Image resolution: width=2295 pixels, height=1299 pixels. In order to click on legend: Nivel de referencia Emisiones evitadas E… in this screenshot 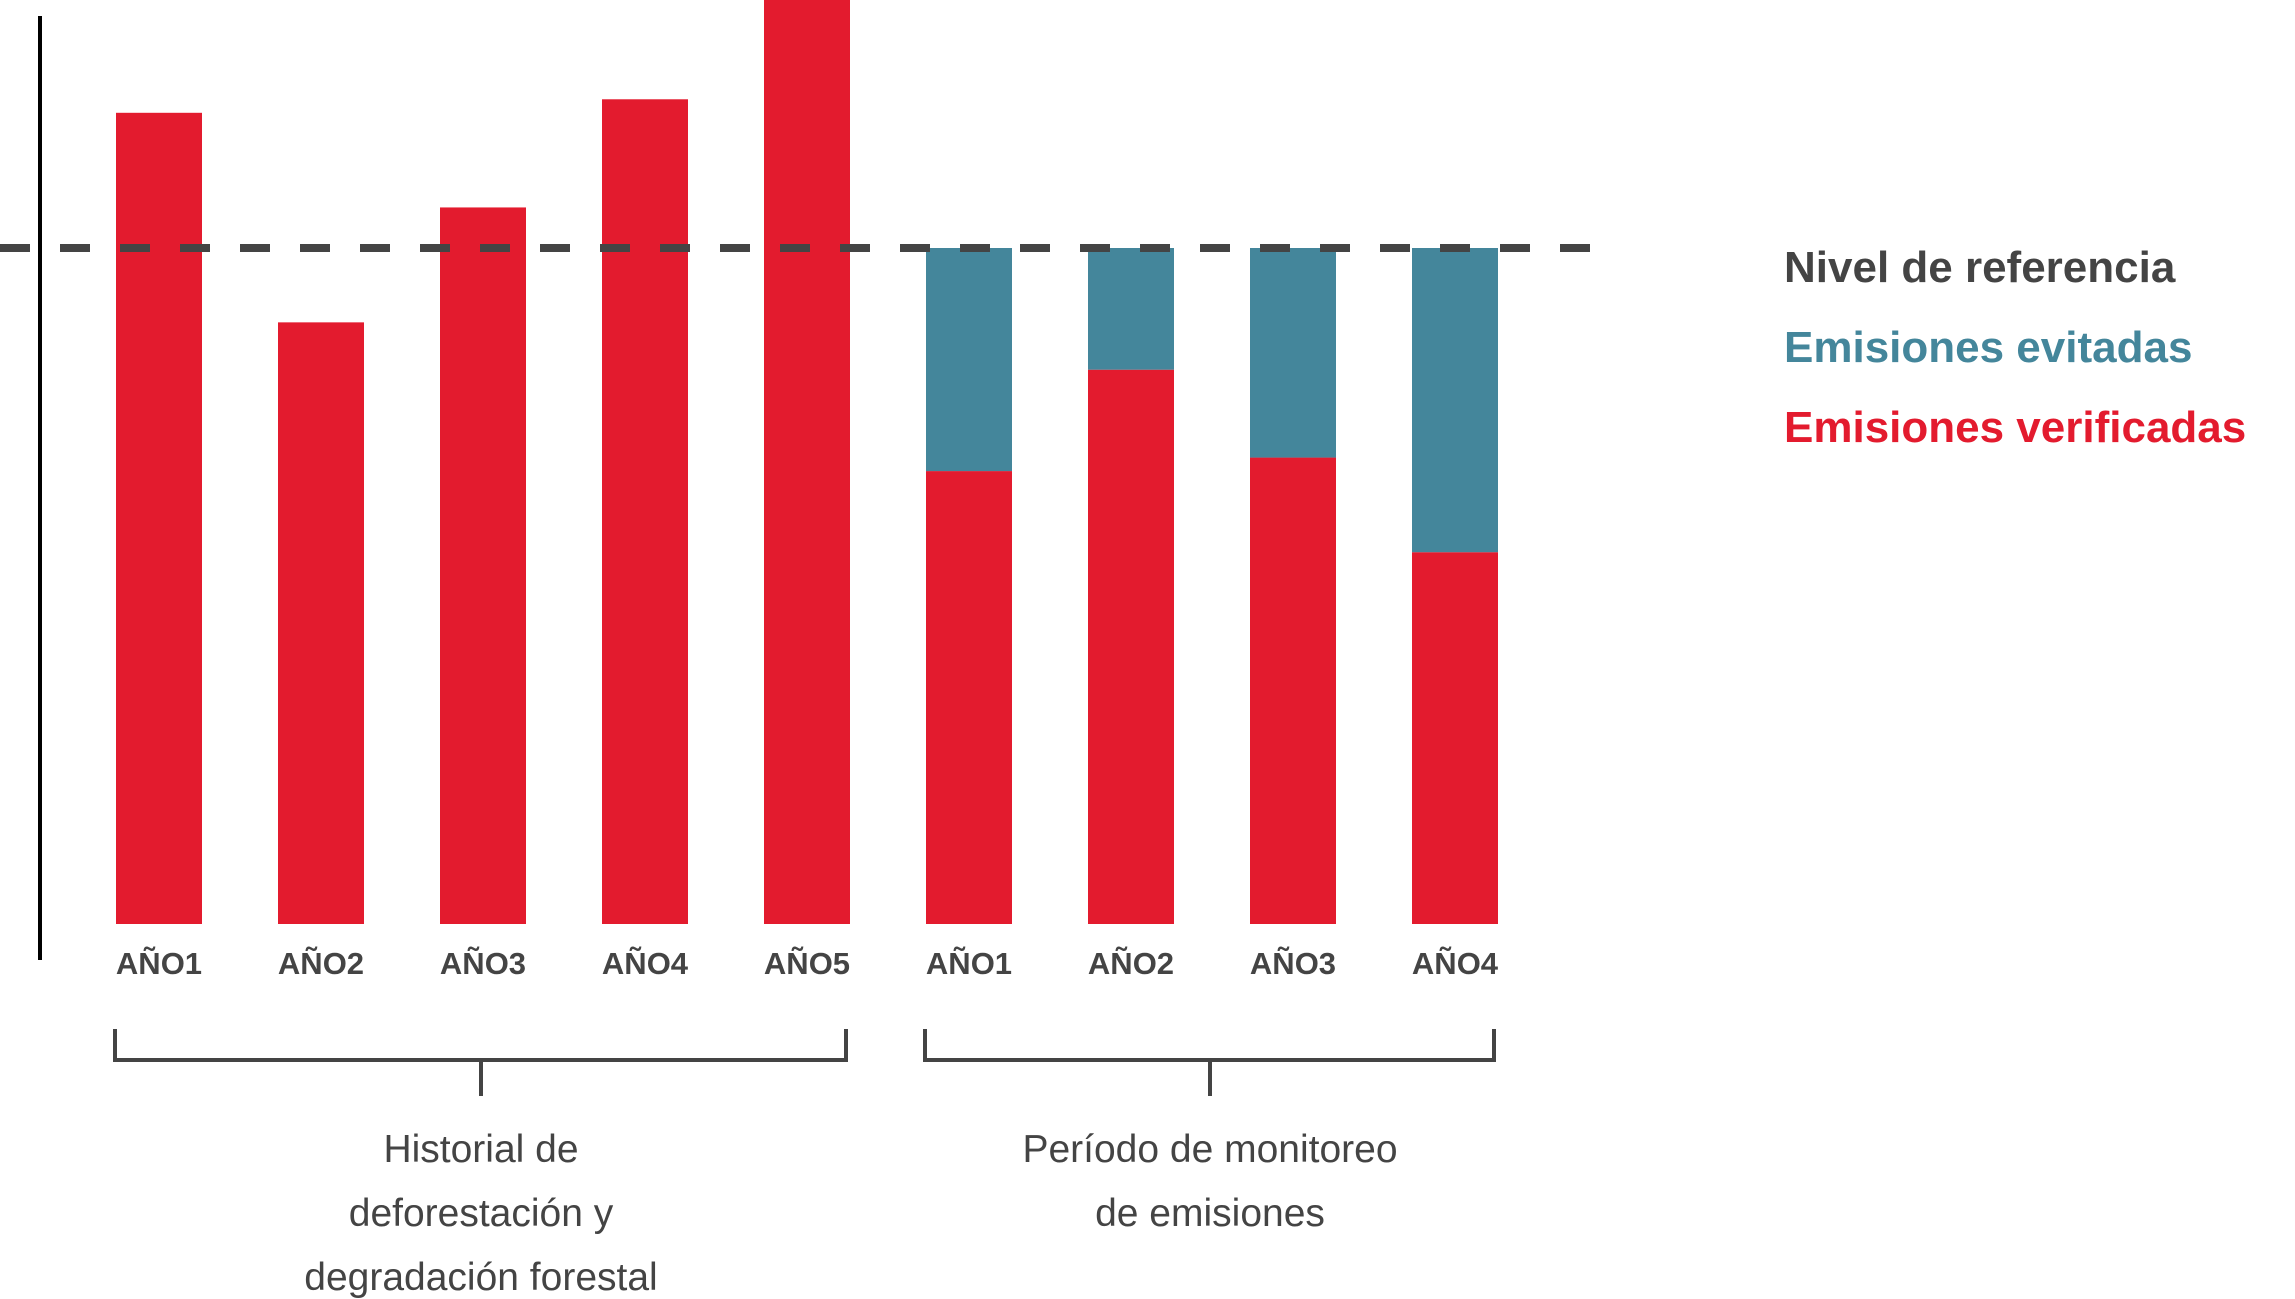, I will do `click(2015, 348)`.